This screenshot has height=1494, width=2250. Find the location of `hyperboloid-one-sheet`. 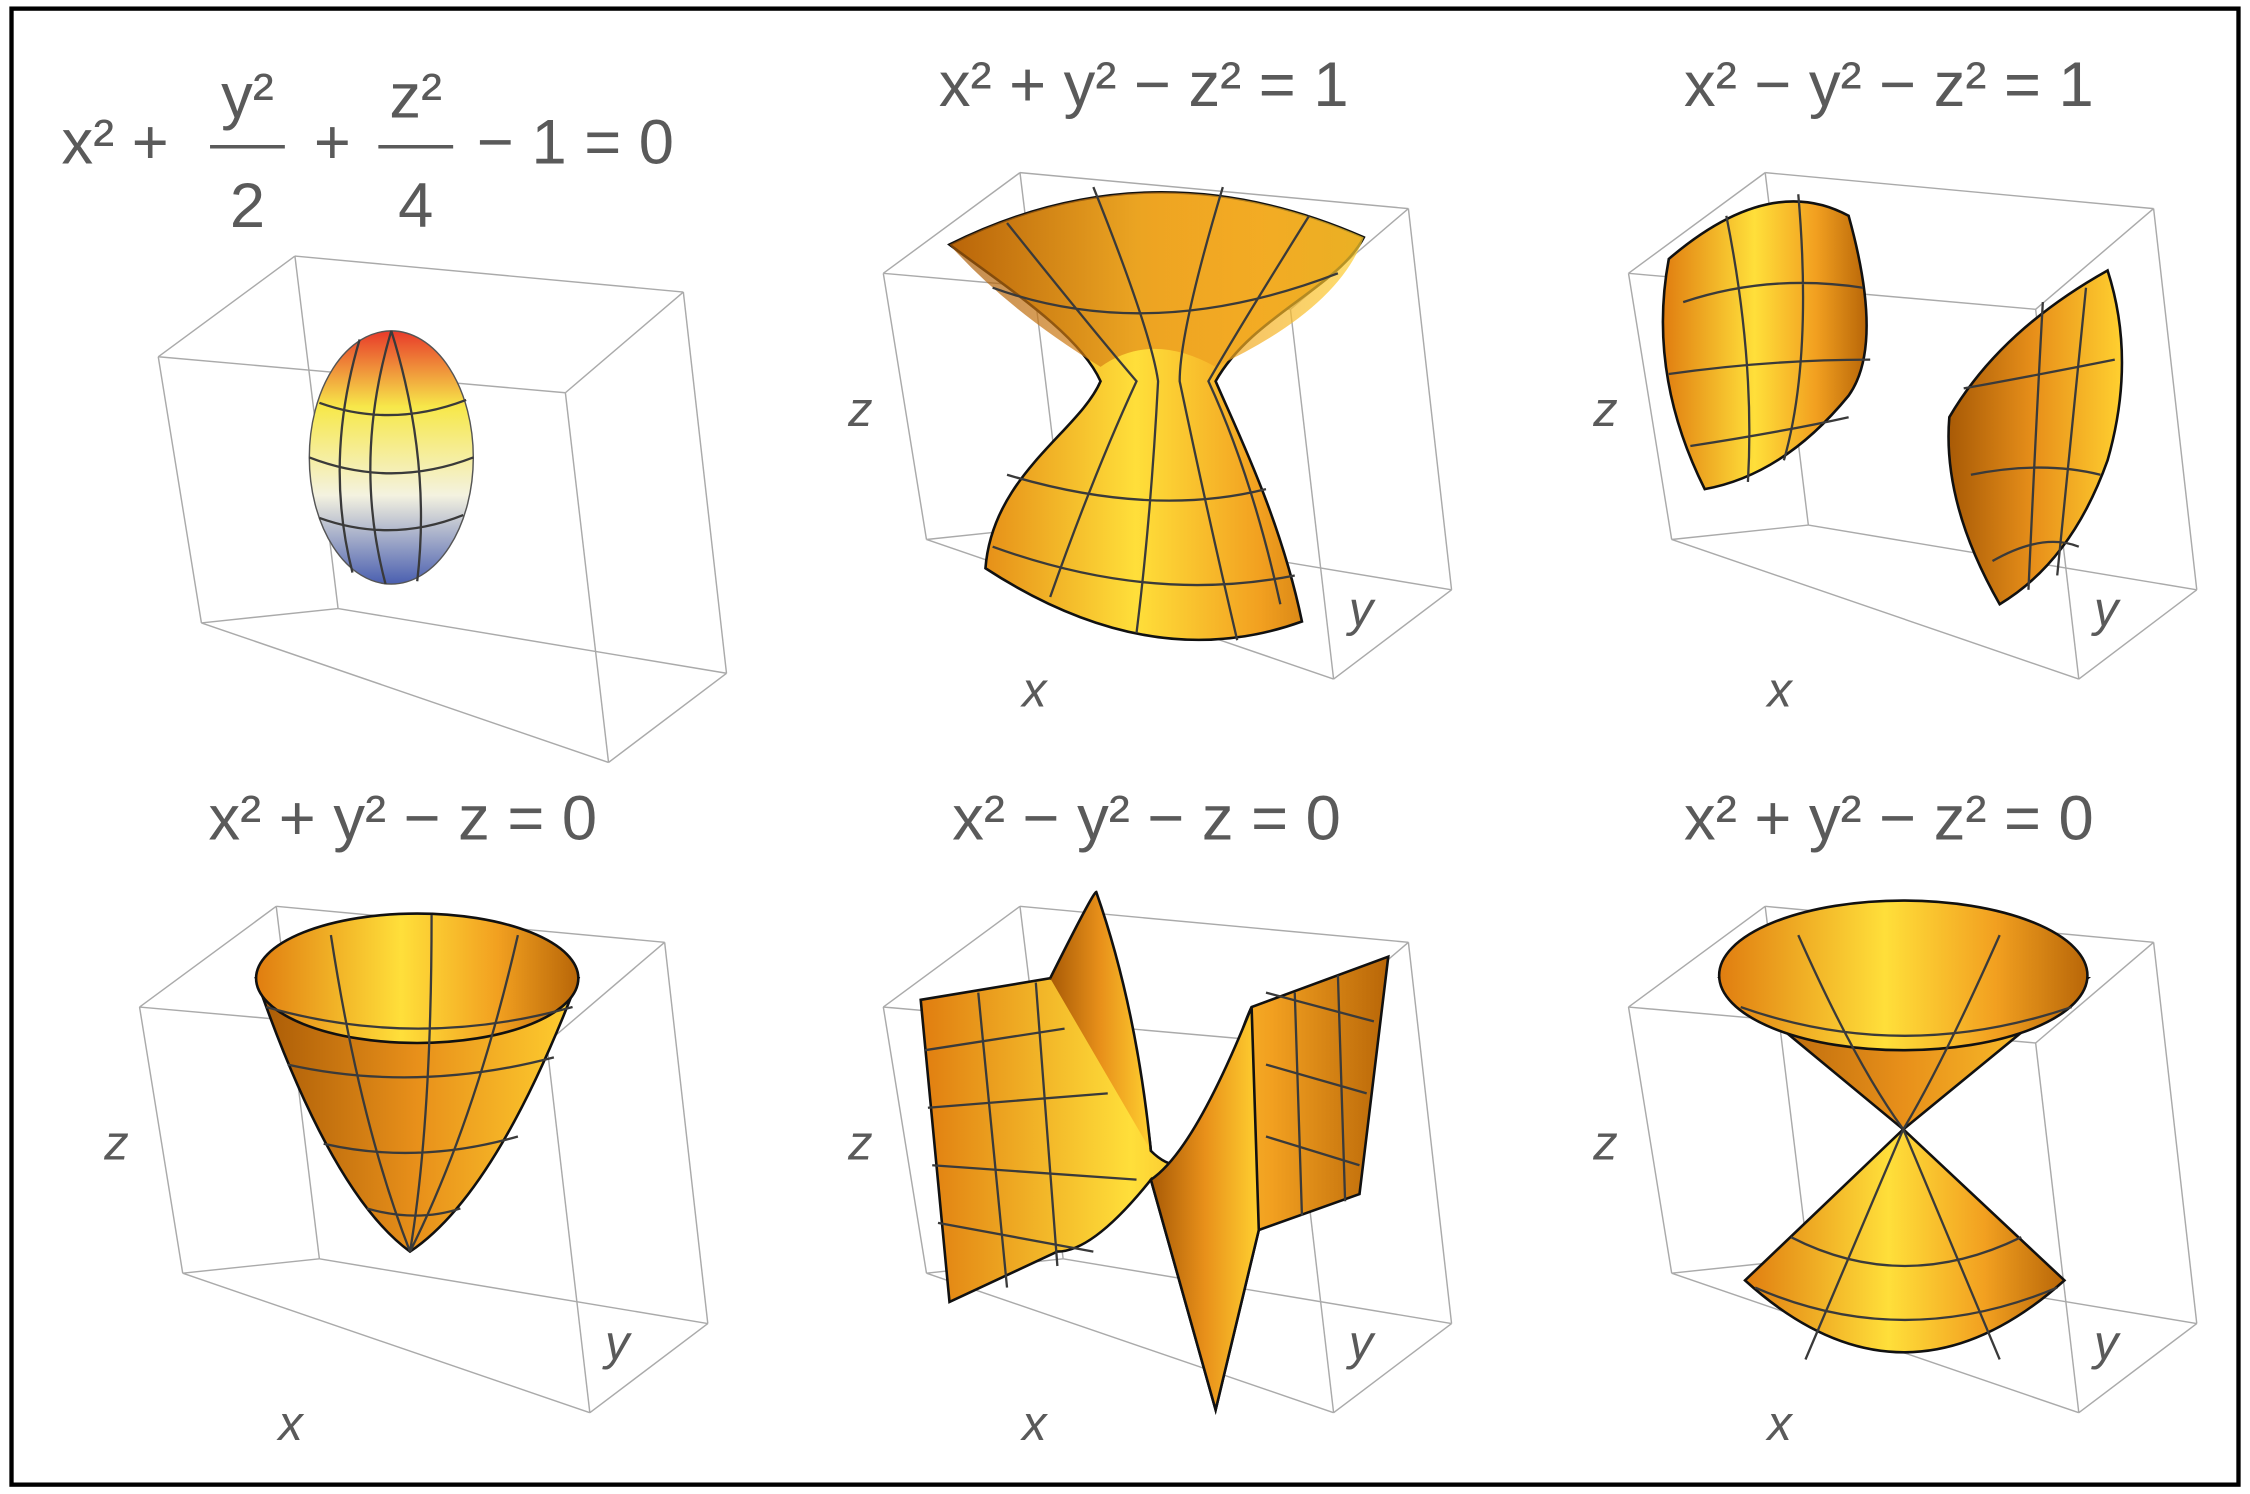

hyperboloid-one-sheet is located at coordinates (1156, 414).